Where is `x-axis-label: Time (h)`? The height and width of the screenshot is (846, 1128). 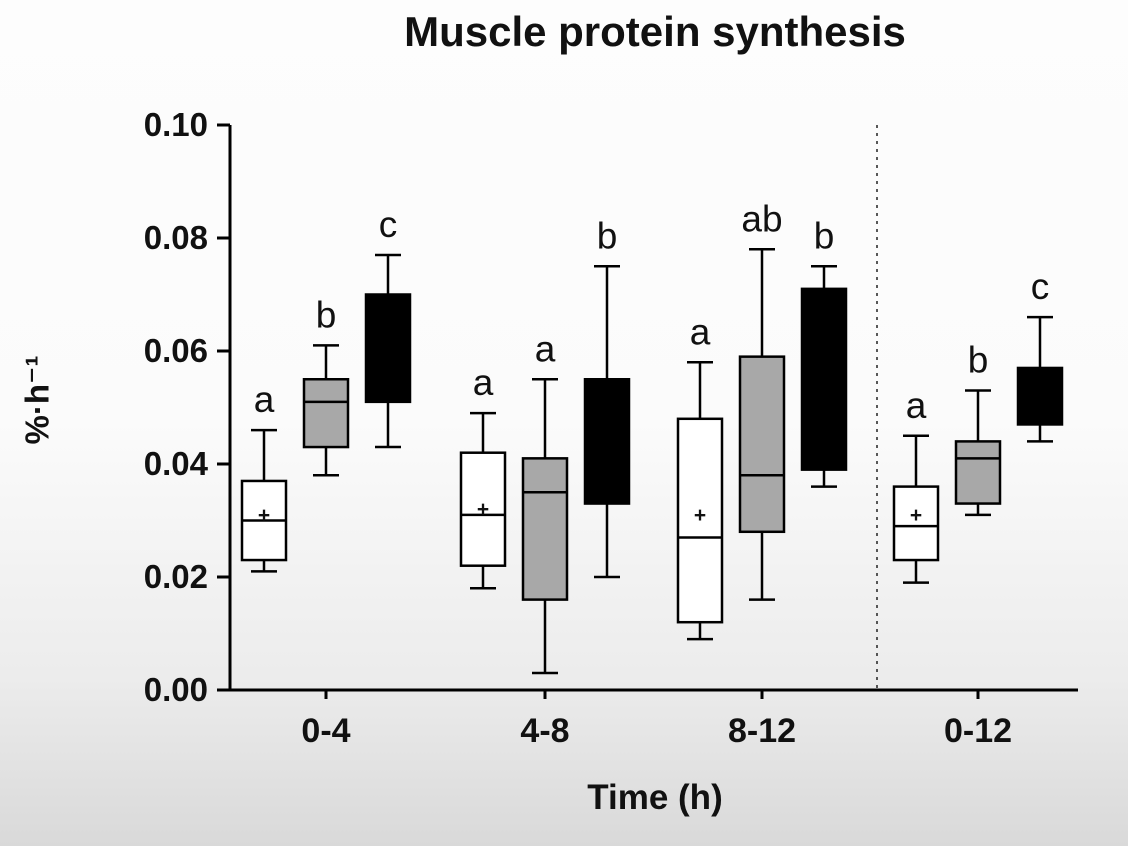
x-axis-label: Time (h) is located at coordinates (655, 797).